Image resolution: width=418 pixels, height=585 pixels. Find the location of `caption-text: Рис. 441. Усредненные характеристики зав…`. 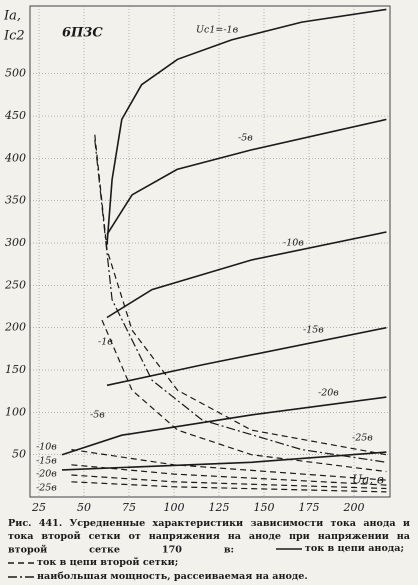

caption-text: Рис. 441. Усредненные характеристики зав… is located at coordinates (209, 537).